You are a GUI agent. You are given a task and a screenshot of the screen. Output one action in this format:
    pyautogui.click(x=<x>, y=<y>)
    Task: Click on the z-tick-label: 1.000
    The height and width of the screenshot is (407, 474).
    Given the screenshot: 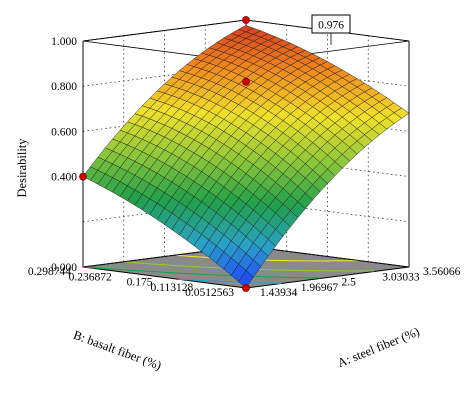 What is the action you would take?
    pyautogui.click(x=64, y=42)
    